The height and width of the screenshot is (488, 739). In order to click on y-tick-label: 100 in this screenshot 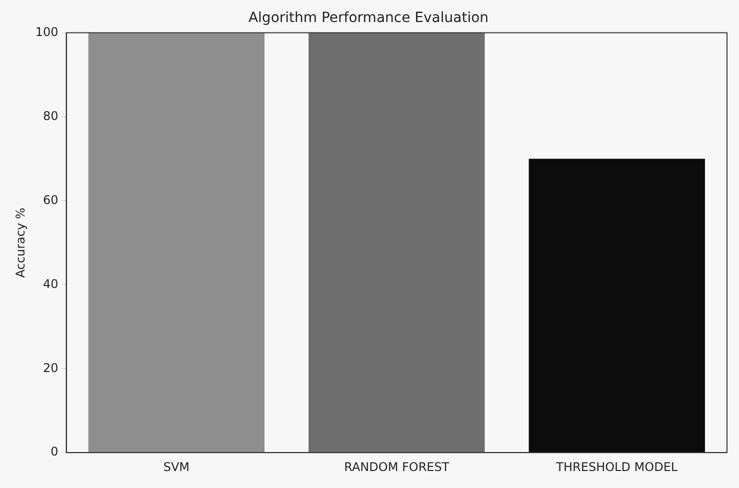, I will do `click(46, 31)`.